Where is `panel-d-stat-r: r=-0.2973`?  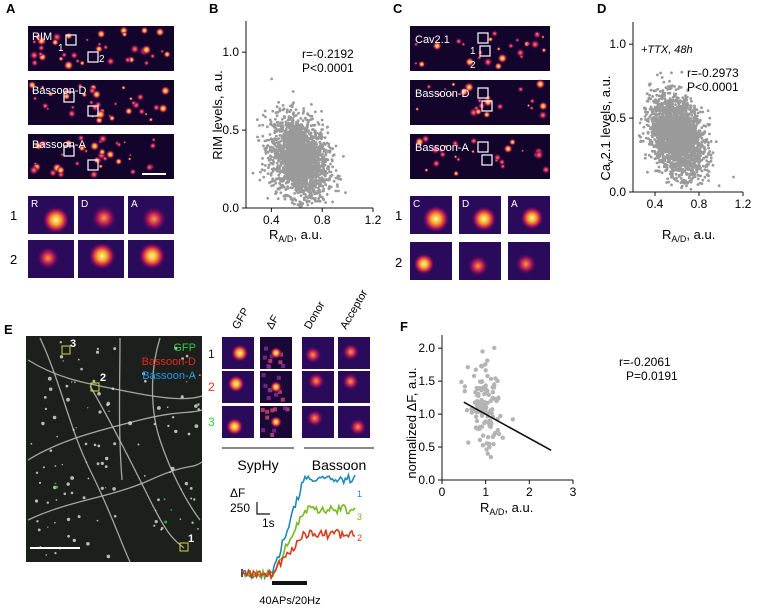 panel-d-stat-r: r=-0.2973 is located at coordinates (713, 73).